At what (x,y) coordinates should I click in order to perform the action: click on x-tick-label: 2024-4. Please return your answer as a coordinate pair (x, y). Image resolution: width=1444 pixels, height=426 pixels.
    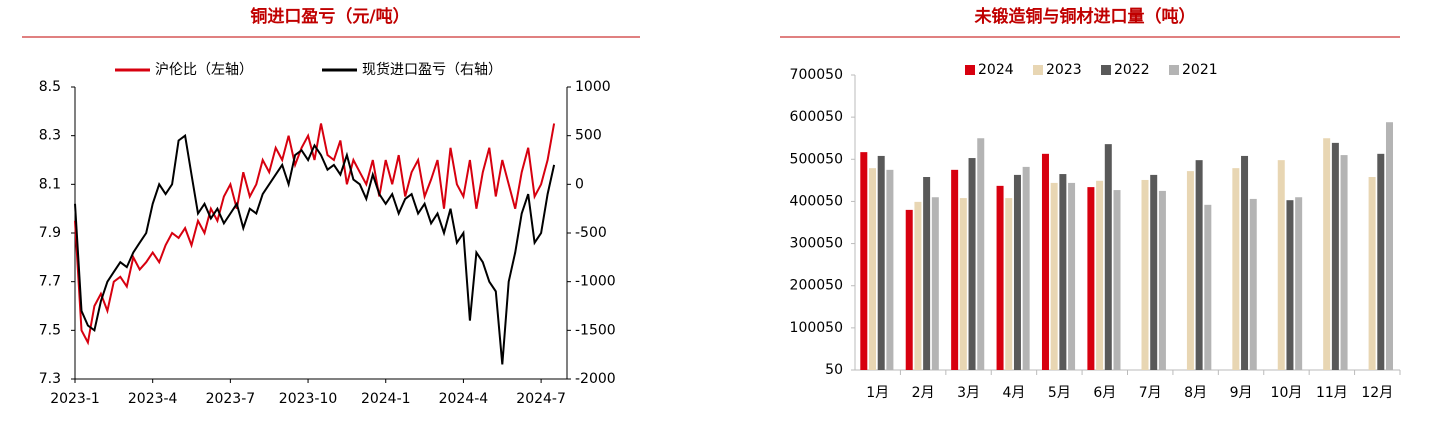
    Looking at the image, I should click on (464, 399).